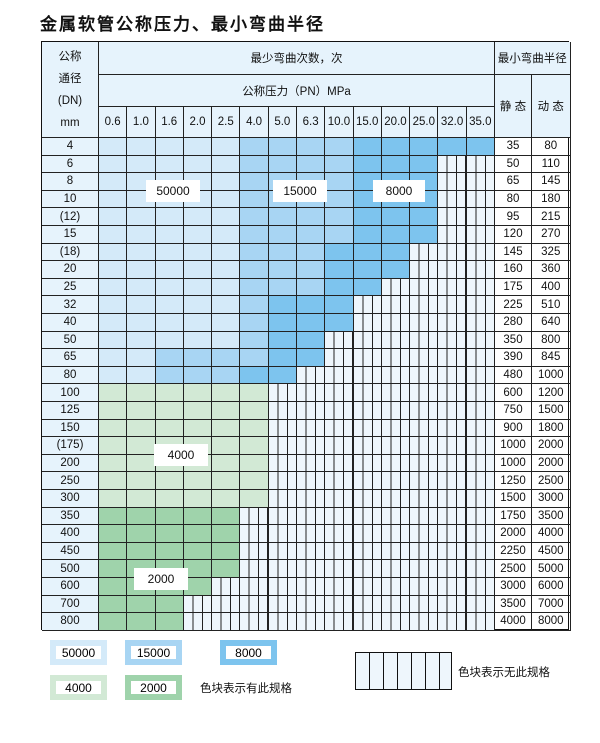  Describe the element at coordinates (70, 323) in the screenshot. I see `dn-cell: 40` at that location.